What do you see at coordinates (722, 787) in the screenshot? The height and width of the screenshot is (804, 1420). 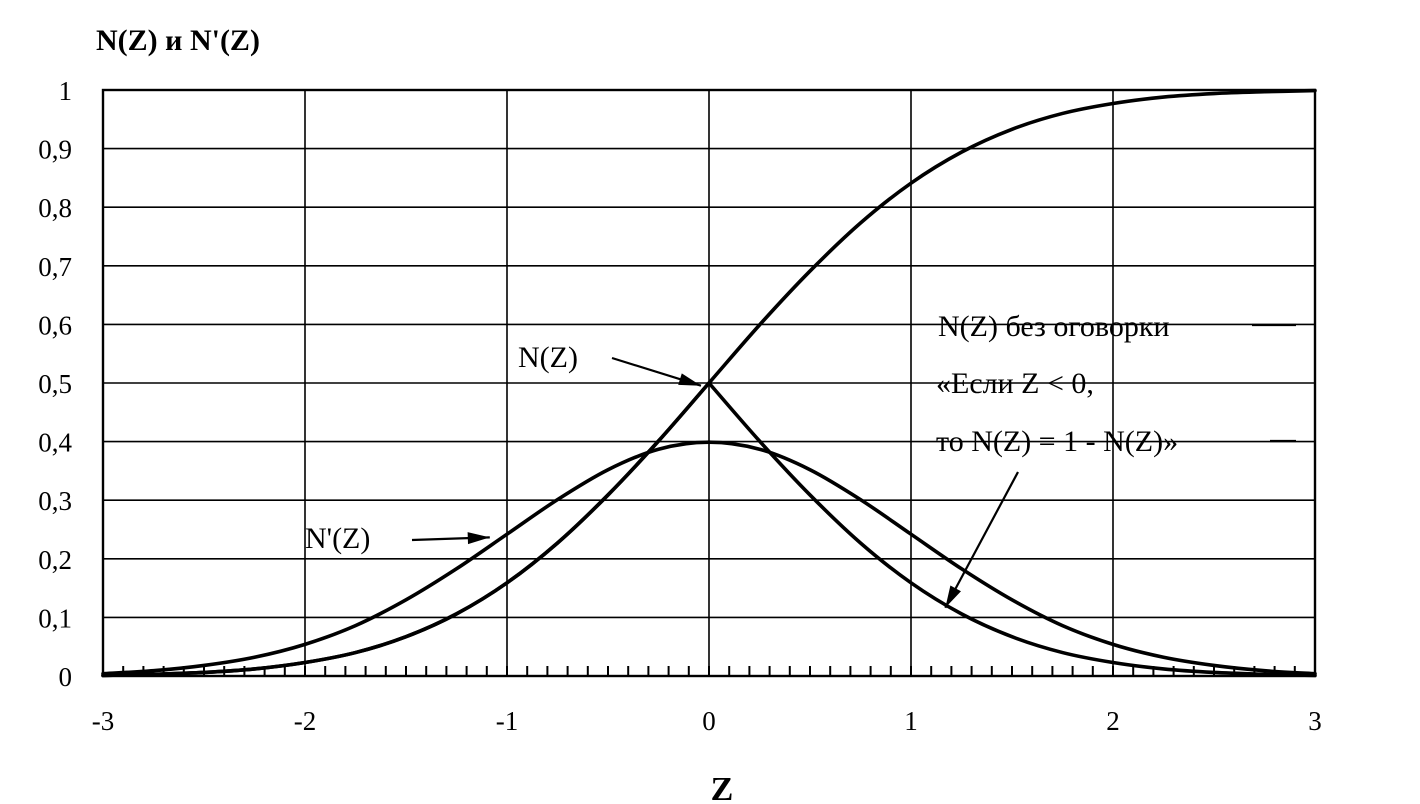 I see `x-axis-label: Z` at bounding box center [722, 787].